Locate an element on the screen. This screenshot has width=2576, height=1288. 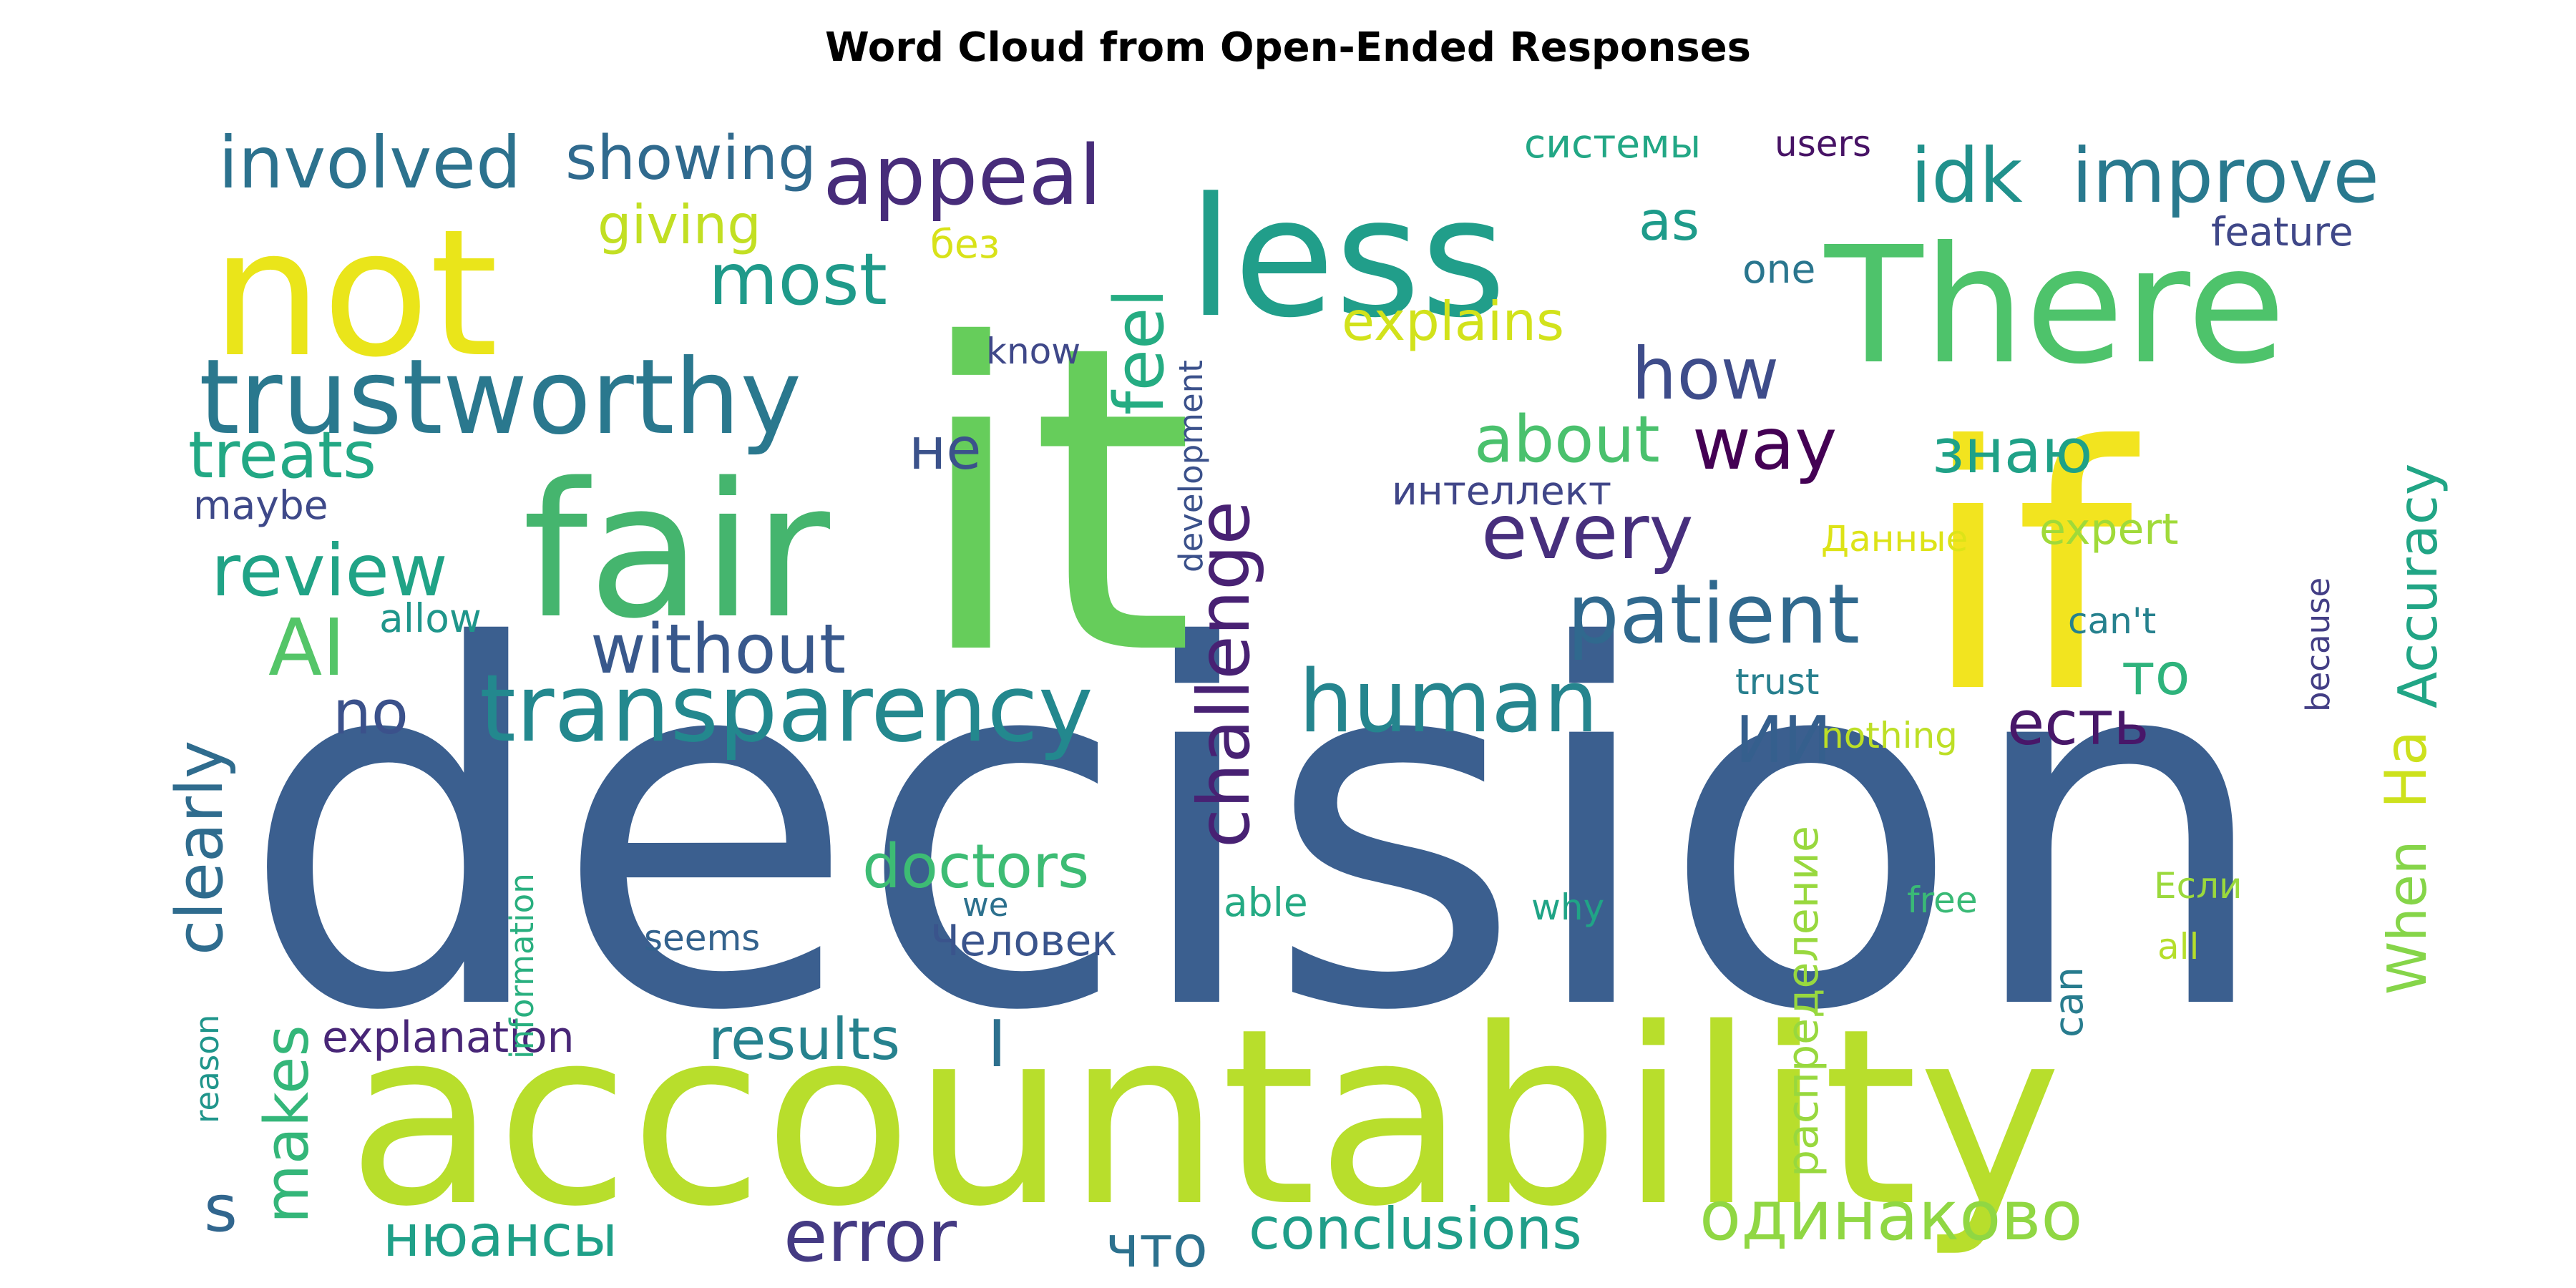
word-there: There is located at coordinates (2054, 306).